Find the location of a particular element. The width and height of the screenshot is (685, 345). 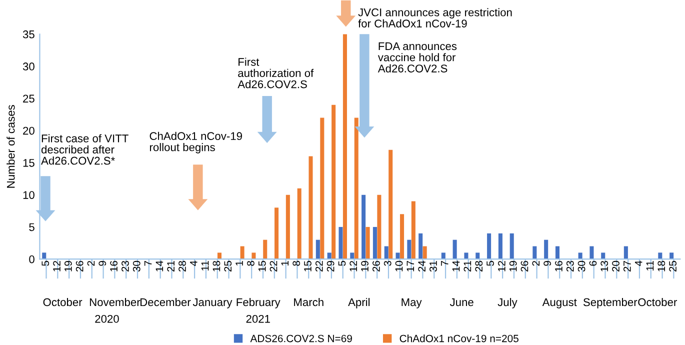

y-axis-title: Number of cases is located at coordinates (10, 146).